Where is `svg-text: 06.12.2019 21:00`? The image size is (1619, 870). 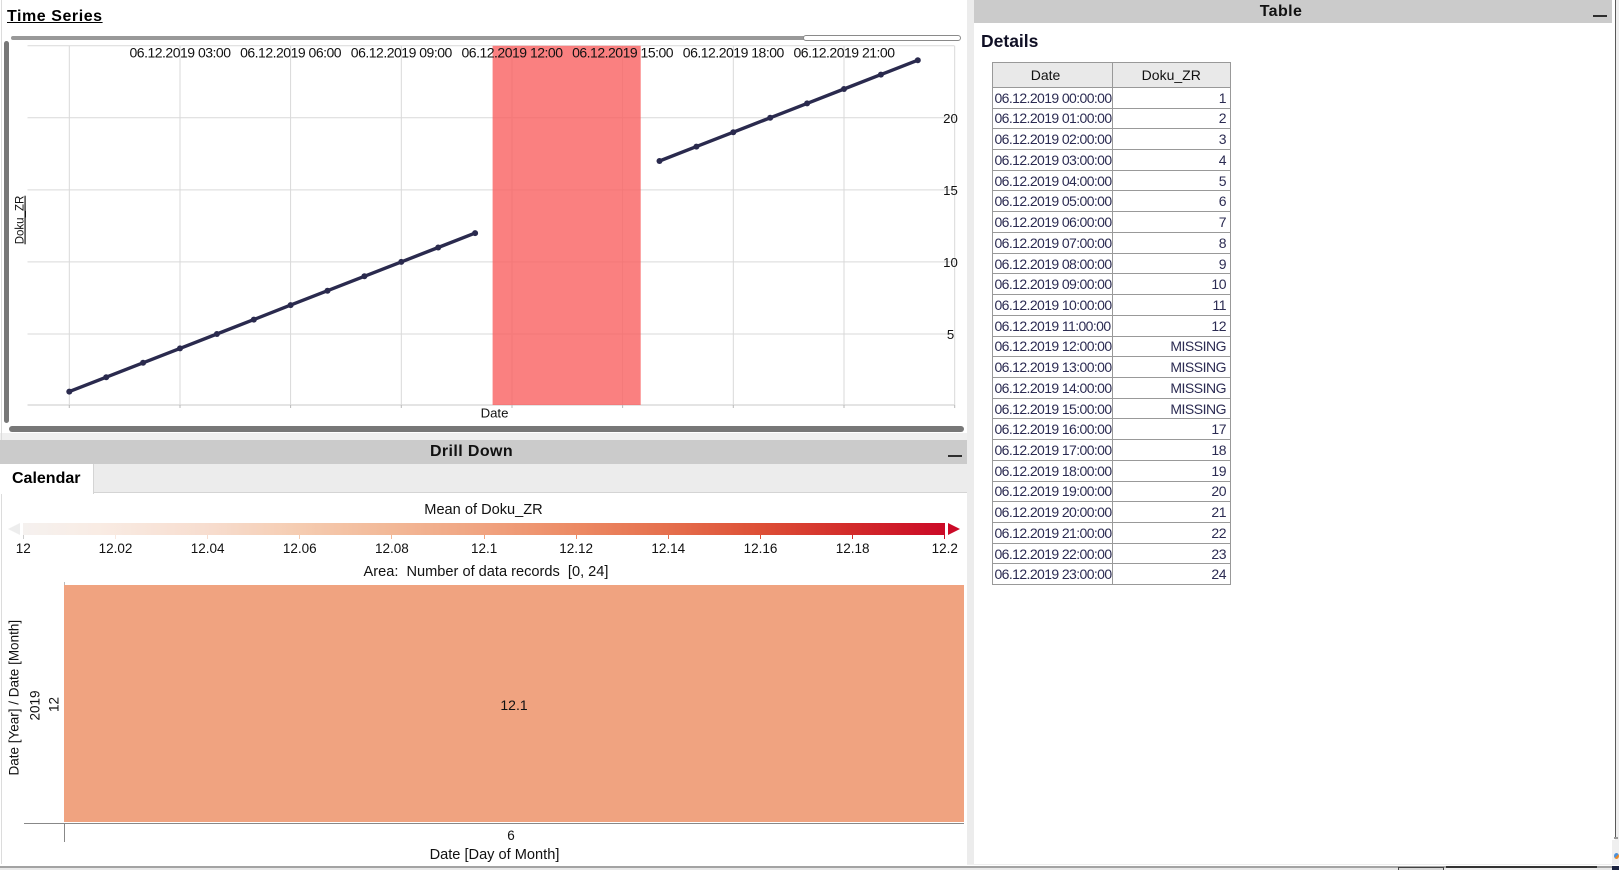 svg-text: 06.12.2019 21:00 is located at coordinates (845, 52).